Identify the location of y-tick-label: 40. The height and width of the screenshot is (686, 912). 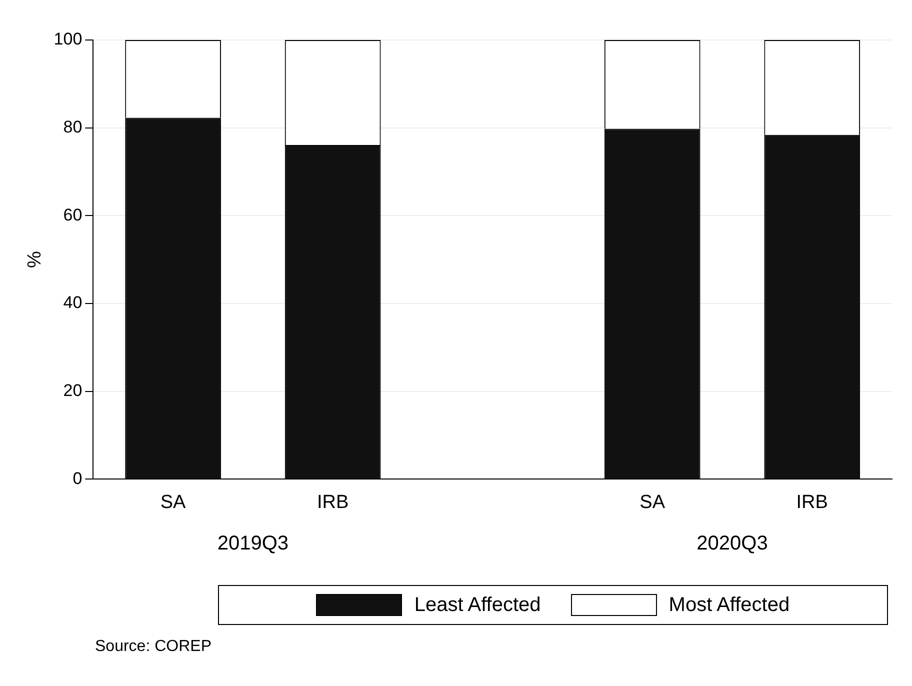
(72, 302).